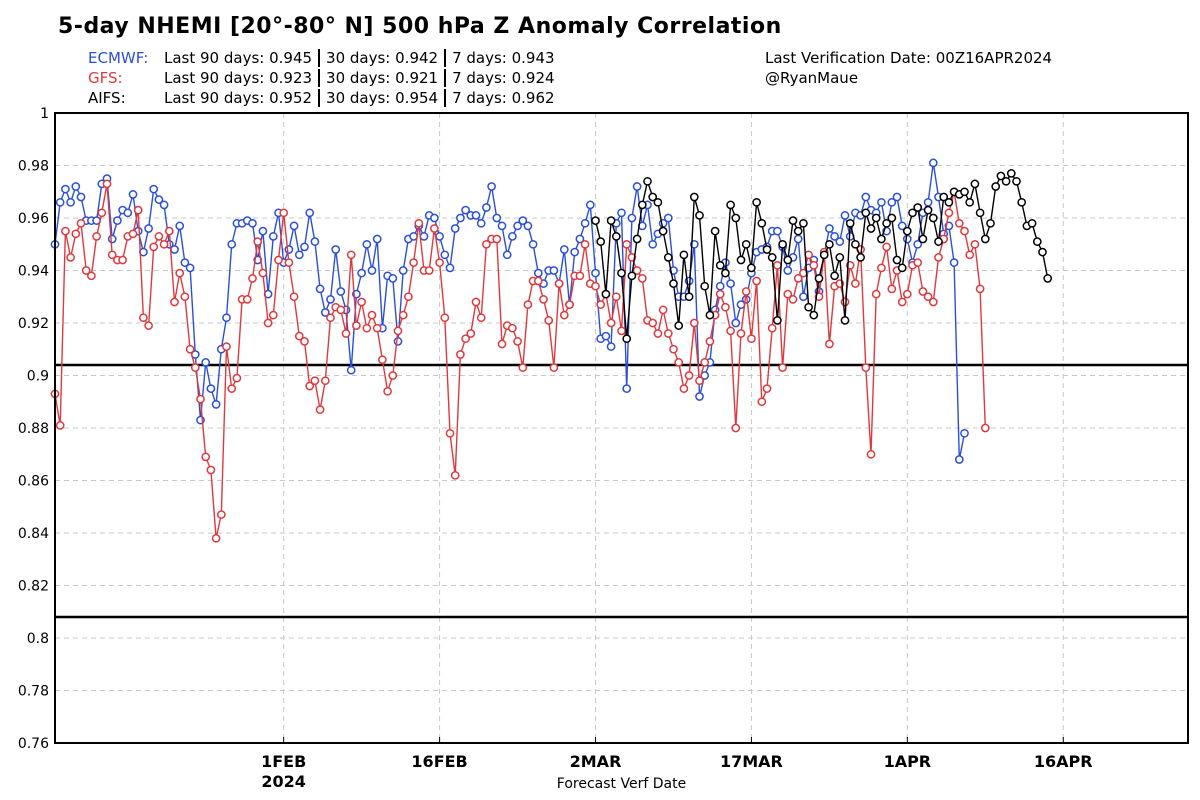 The image size is (1200, 800). What do you see at coordinates (33, 534) in the screenshot?
I see `y-tick-label: 0.84` at bounding box center [33, 534].